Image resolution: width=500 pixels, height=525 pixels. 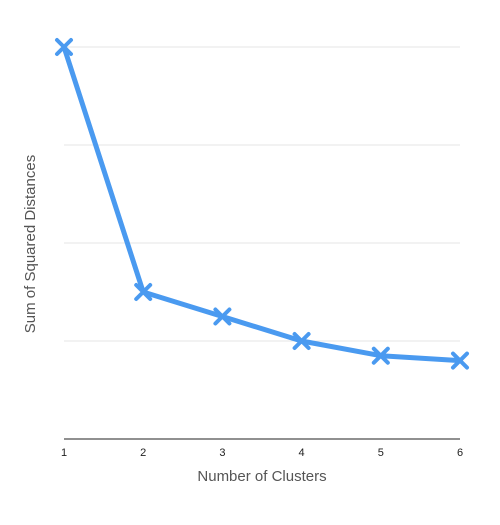 I want to click on x-tick-label: 2, so click(x=143, y=453).